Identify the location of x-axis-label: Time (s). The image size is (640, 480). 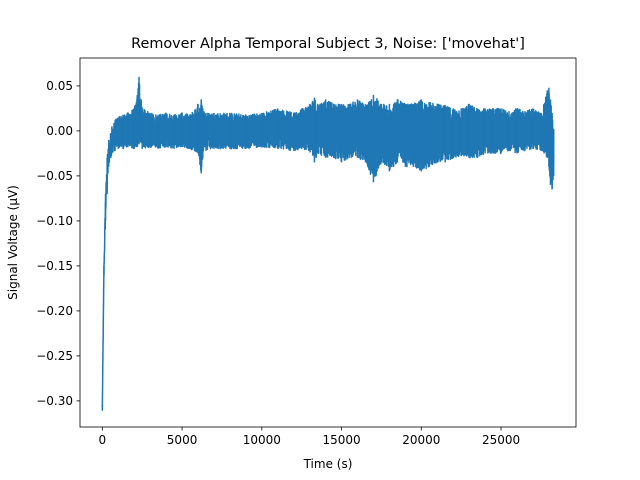
(328, 464).